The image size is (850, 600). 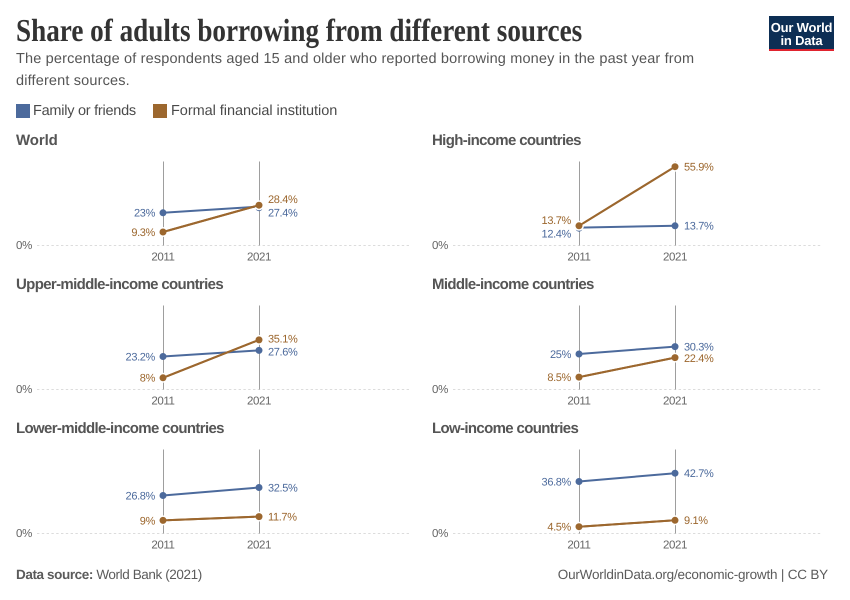 What do you see at coordinates (559, 378) in the screenshot?
I see `svg-text: 8.5%` at bounding box center [559, 378].